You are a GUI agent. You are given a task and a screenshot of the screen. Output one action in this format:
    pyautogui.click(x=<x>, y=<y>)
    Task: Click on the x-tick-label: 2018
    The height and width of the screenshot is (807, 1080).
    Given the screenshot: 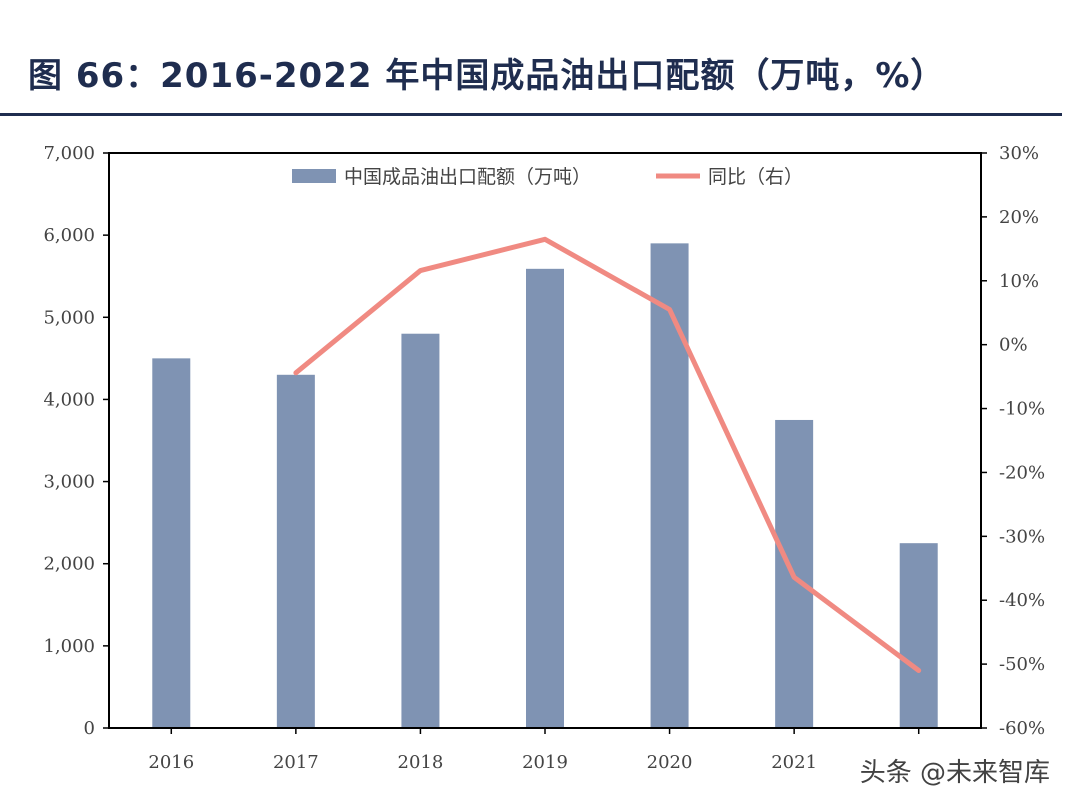 What is the action you would take?
    pyautogui.click(x=421, y=762)
    